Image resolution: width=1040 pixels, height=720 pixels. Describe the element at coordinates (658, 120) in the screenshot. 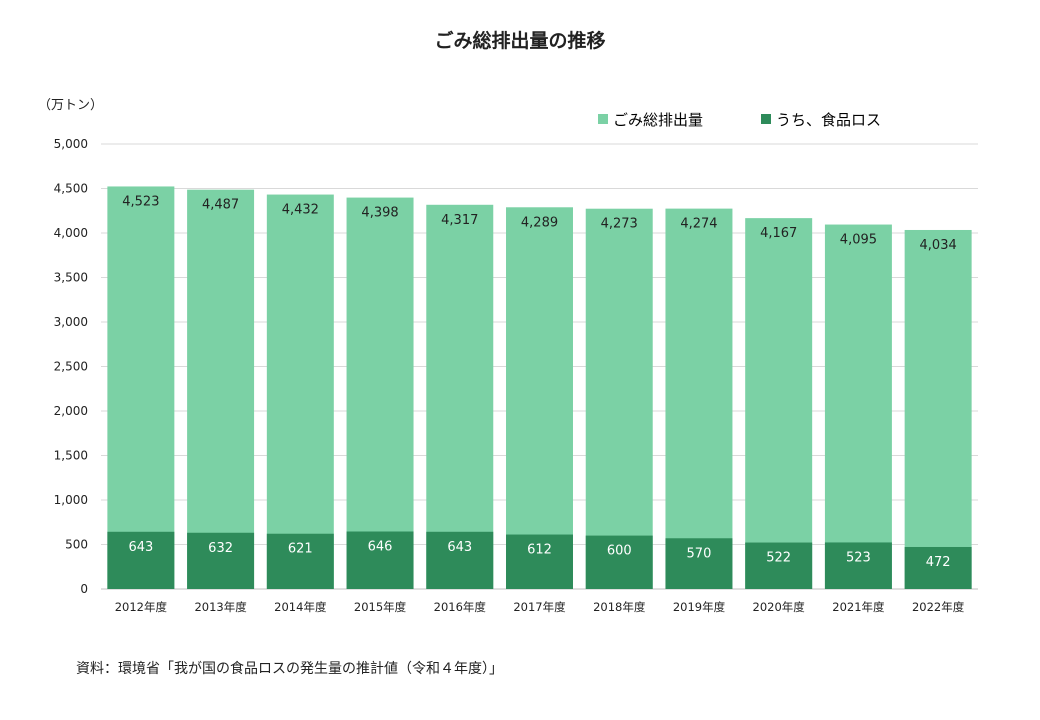

I see `legend-label-total: ごみ総排出量` at that location.